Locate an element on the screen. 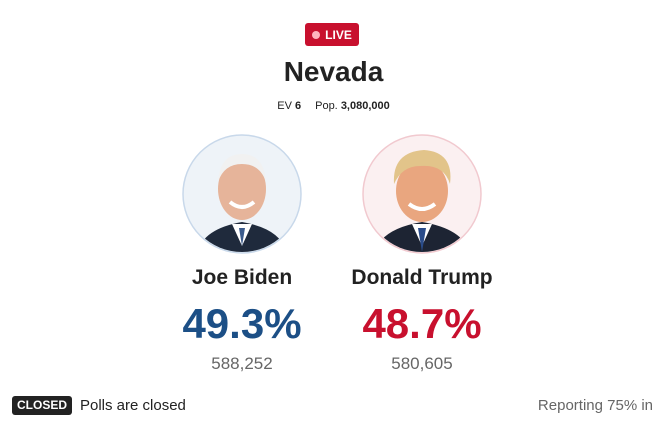  status-text: Polls are closed is located at coordinates (133, 405).